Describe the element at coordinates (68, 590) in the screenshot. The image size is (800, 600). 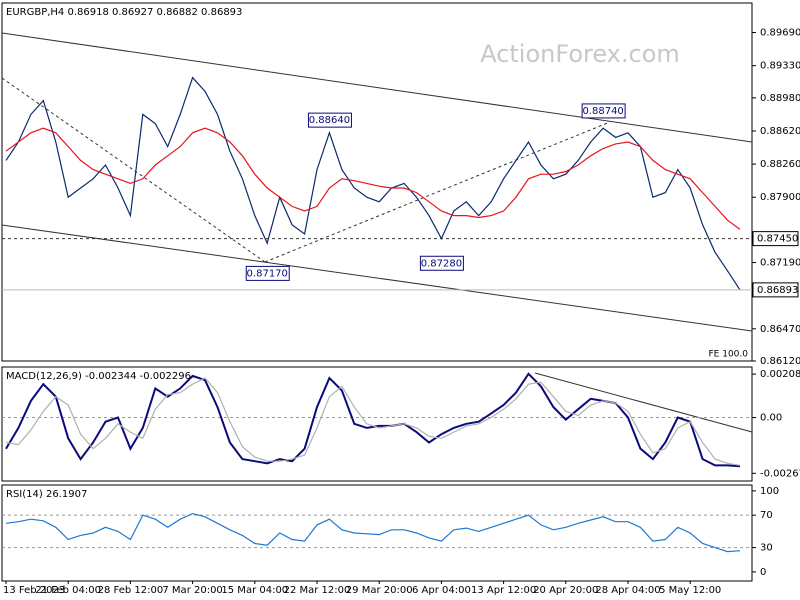
I see `x-tick-label: 21 Feb 04:00` at that location.